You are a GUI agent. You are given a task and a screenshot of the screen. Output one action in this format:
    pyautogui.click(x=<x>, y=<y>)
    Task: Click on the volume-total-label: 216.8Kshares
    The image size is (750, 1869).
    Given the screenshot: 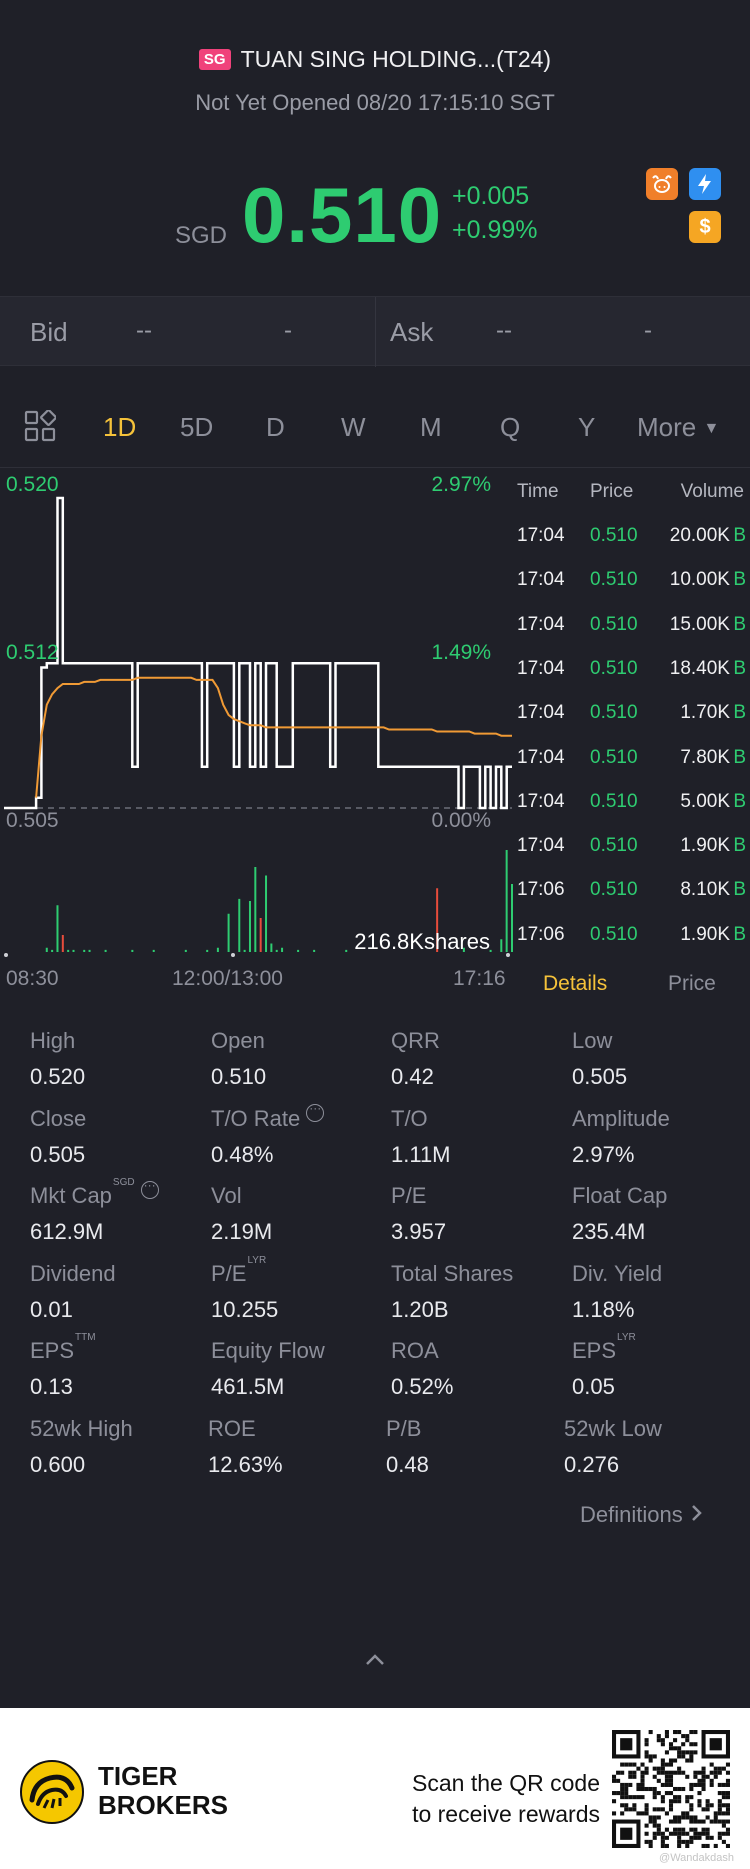 What is the action you would take?
    pyautogui.click(x=422, y=941)
    